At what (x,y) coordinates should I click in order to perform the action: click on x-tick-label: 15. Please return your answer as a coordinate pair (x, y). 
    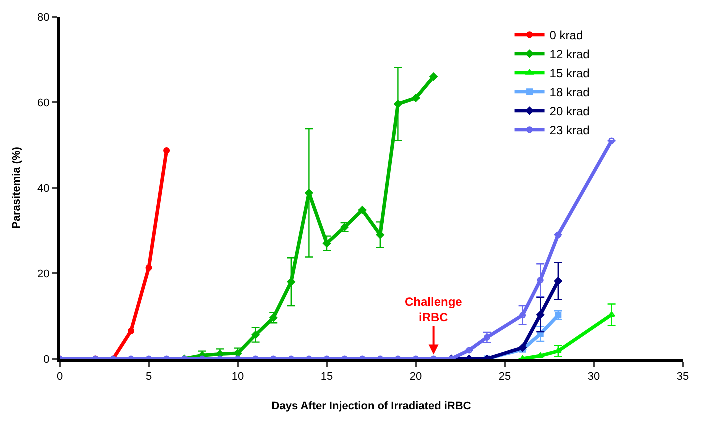
    Looking at the image, I should click on (327, 377).